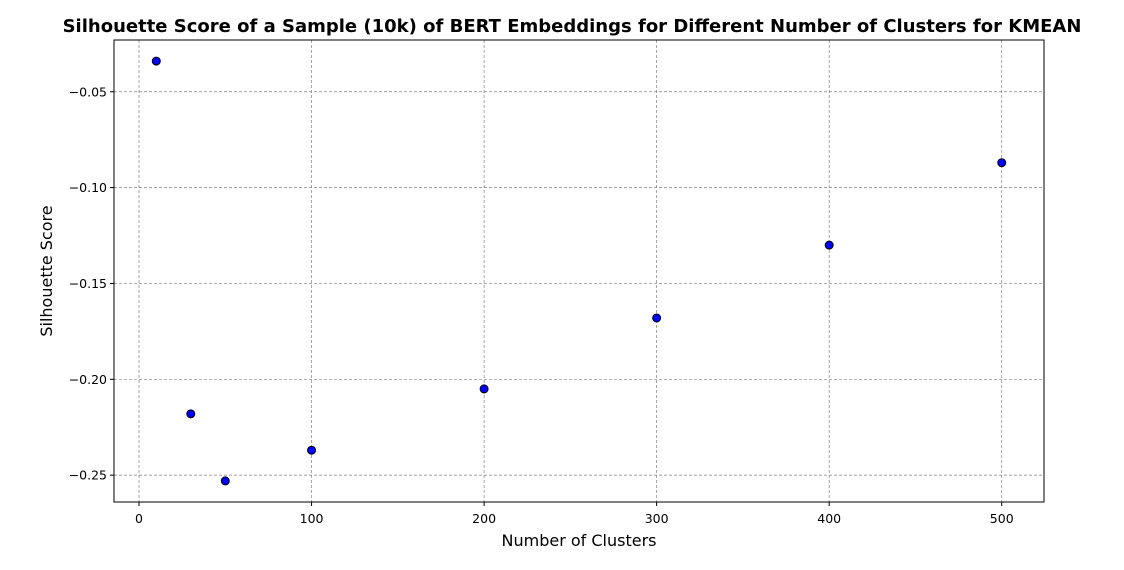  What do you see at coordinates (1002, 518) in the screenshot?
I see `x-tick-label: 500` at bounding box center [1002, 518].